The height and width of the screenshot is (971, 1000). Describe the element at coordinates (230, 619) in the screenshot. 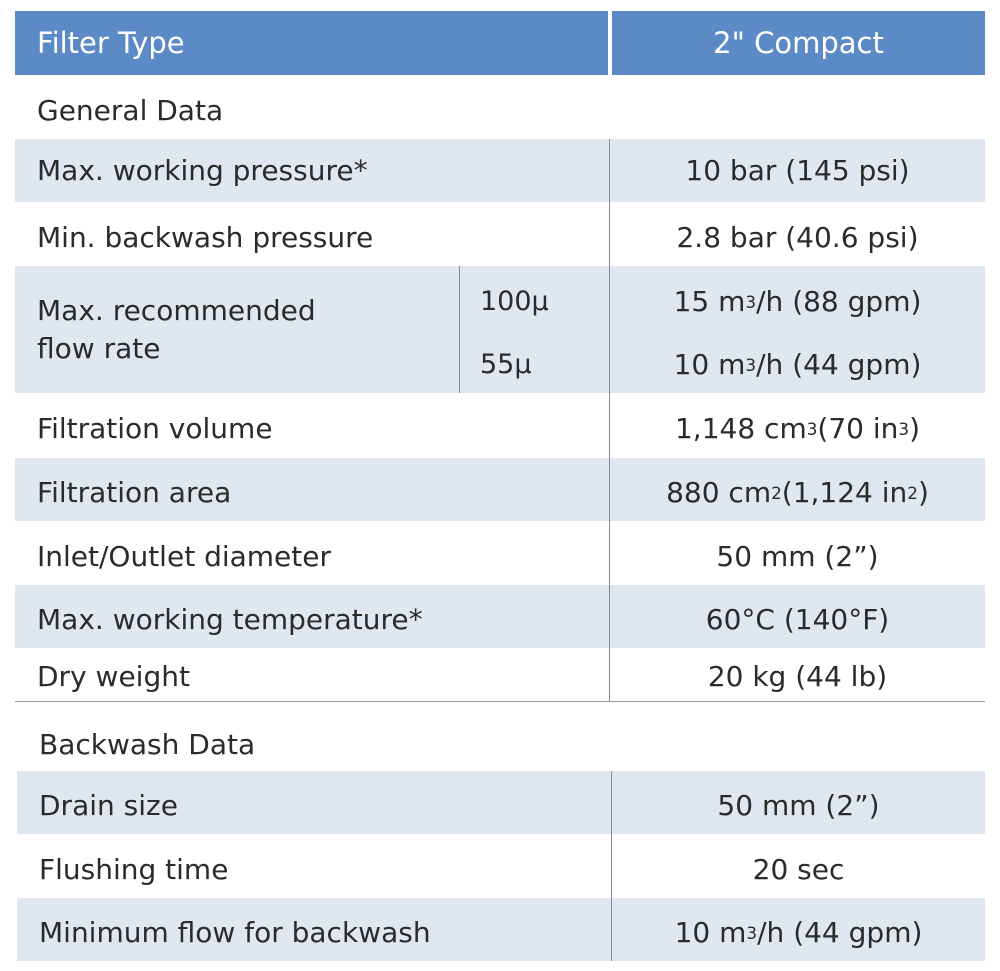

I see `label-max-working-temperature: Max. working temperature*` at that location.